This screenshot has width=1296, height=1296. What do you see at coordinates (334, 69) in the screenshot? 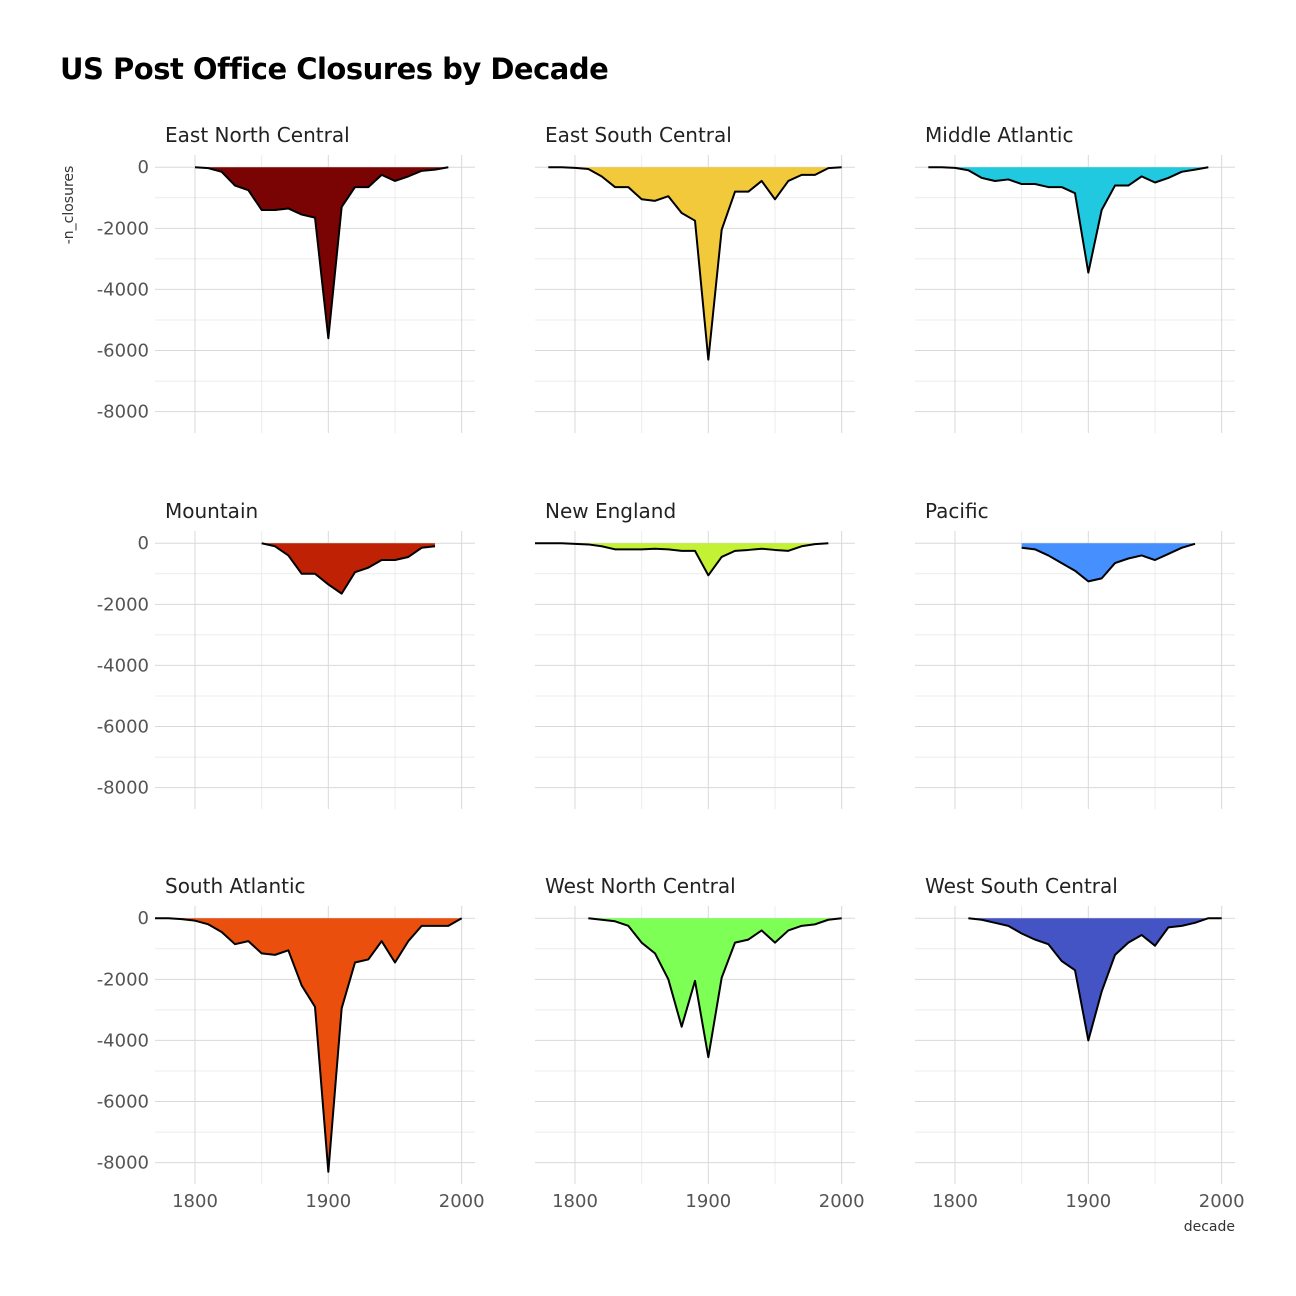
I see `chart-title: US Post Office Closures by Decade` at bounding box center [334, 69].